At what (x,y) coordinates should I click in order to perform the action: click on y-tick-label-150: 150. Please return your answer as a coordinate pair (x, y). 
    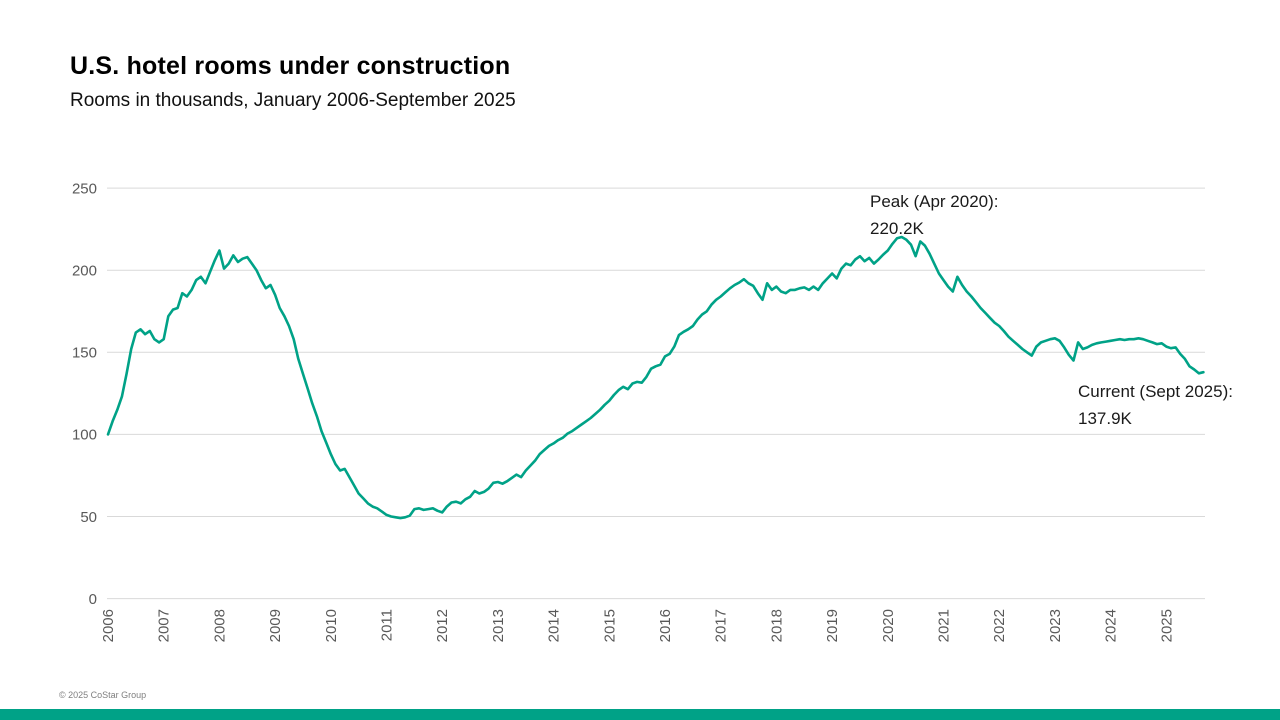
    Looking at the image, I should click on (84, 353).